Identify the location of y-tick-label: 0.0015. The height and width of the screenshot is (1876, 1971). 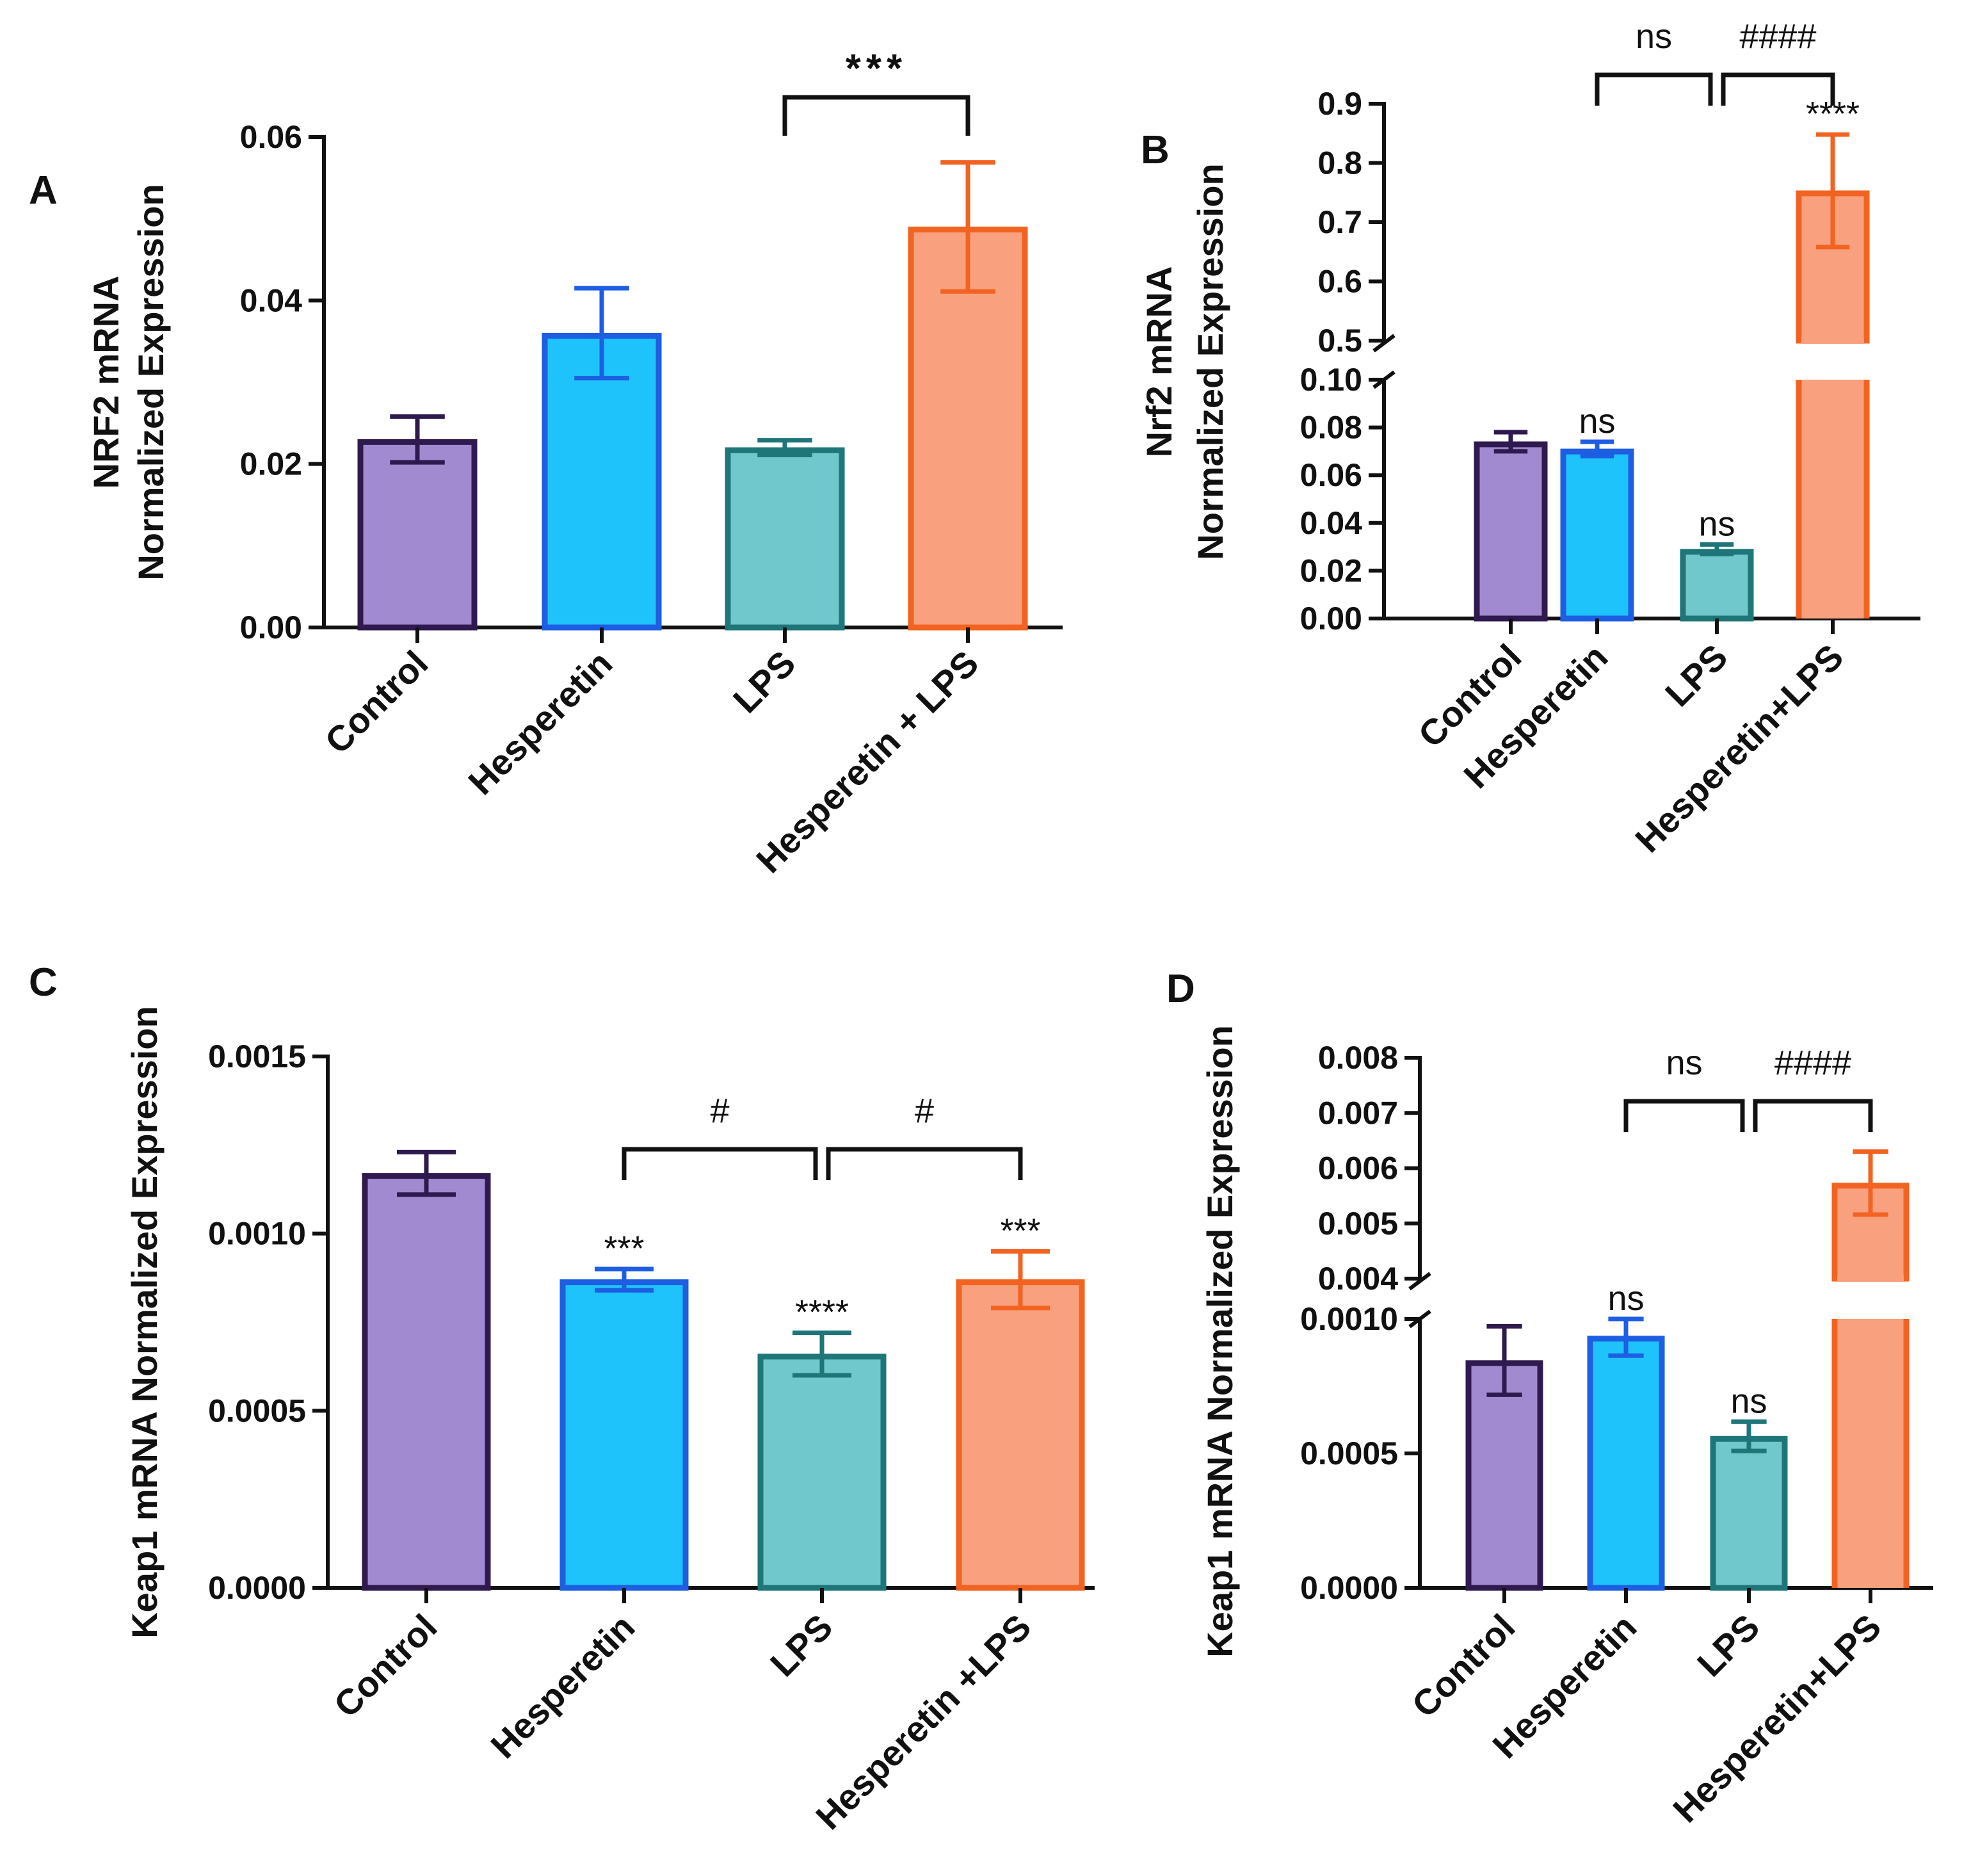
(257, 1056).